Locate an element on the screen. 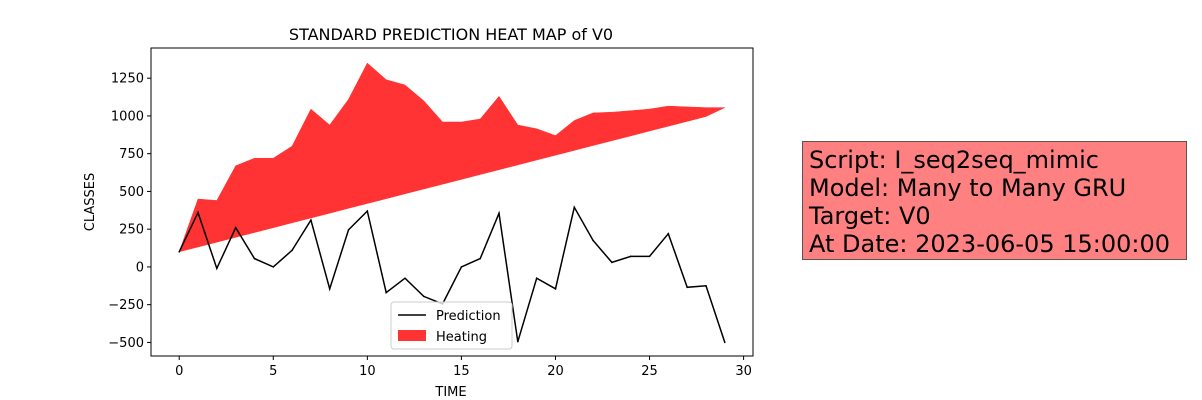  y-tick-label: 0 is located at coordinates (140, 267).